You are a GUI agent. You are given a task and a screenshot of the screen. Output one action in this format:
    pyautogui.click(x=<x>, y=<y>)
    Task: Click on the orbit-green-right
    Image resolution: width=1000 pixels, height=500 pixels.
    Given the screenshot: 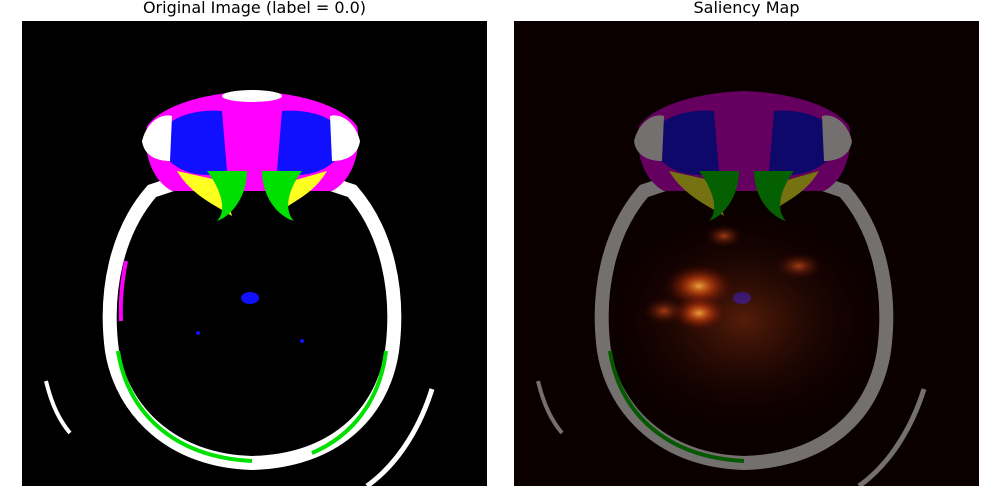 What is the action you would take?
    pyautogui.click(x=282, y=196)
    